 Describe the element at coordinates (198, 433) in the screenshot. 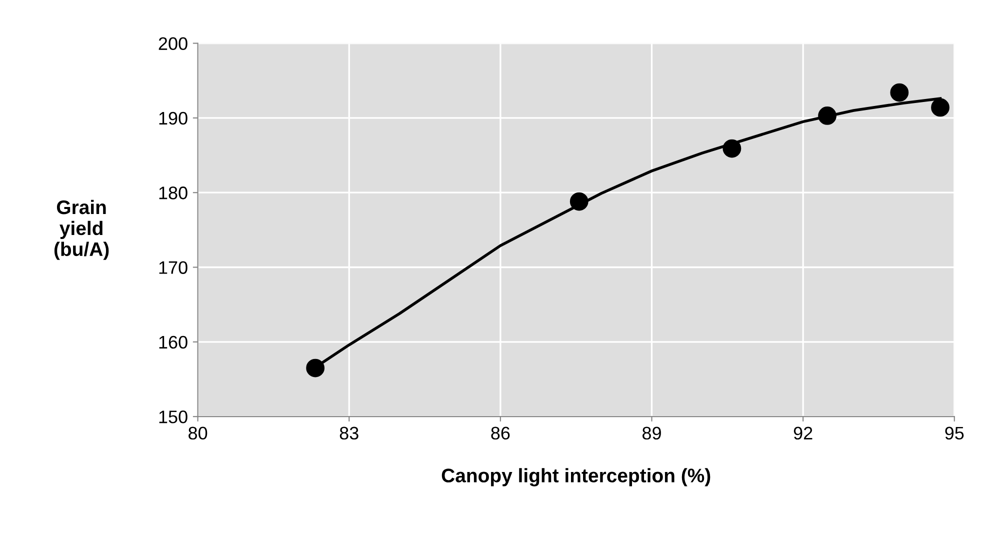

I see `x-tick-label: 80` at that location.